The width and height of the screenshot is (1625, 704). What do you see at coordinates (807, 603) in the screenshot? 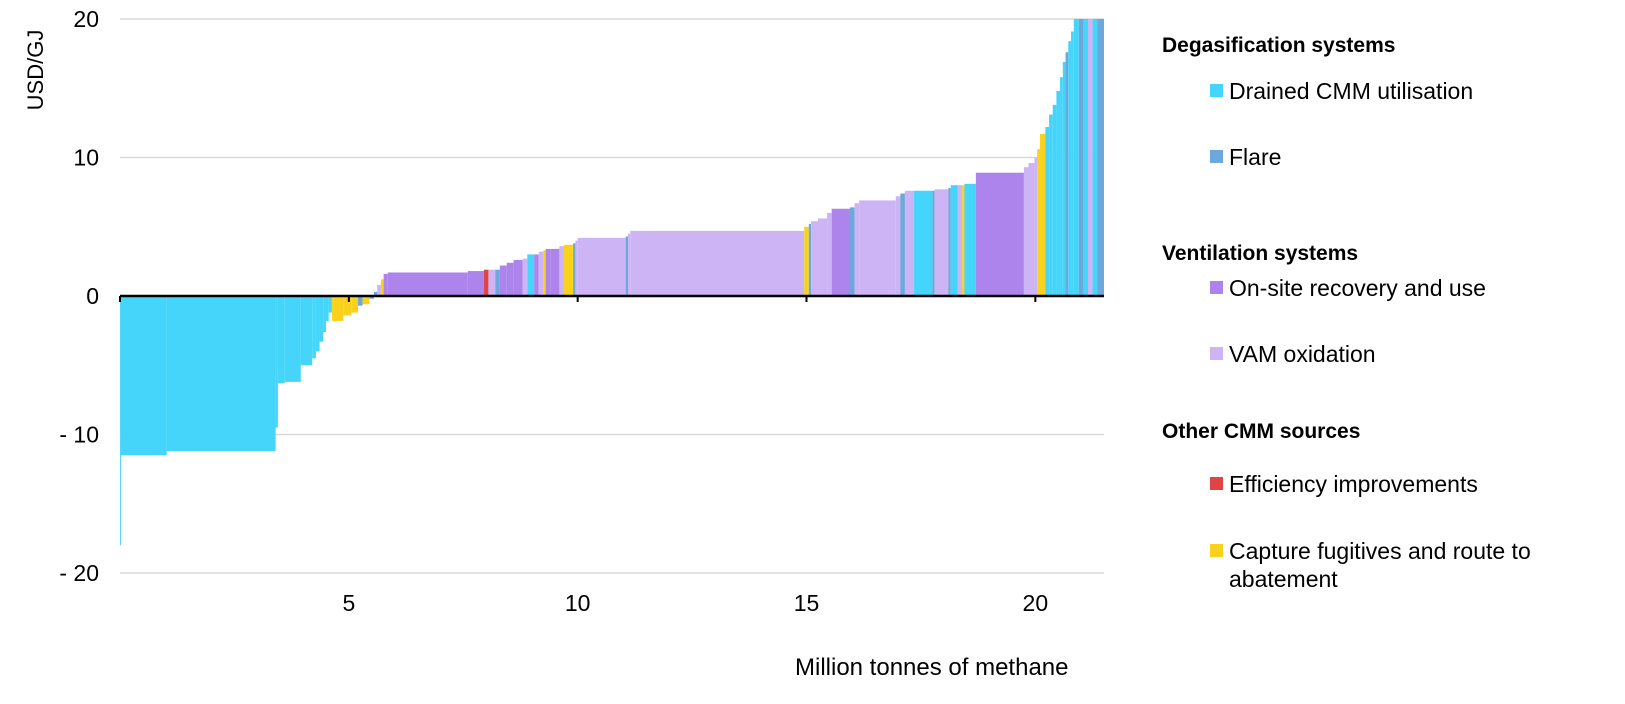
I see `x-tick-label: 15` at bounding box center [807, 603].